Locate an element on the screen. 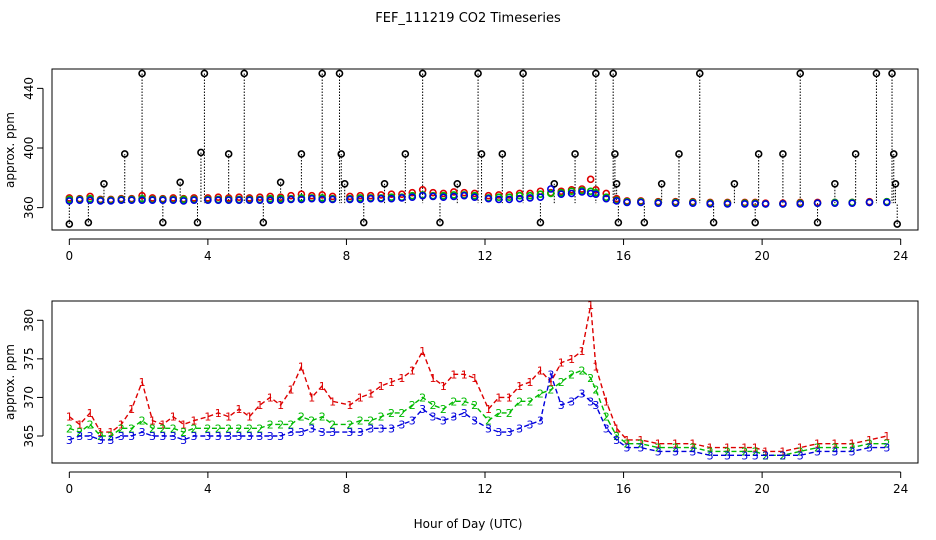 The width and height of the screenshot is (936, 540). top-x-tick-label: 24 is located at coordinates (900, 256).